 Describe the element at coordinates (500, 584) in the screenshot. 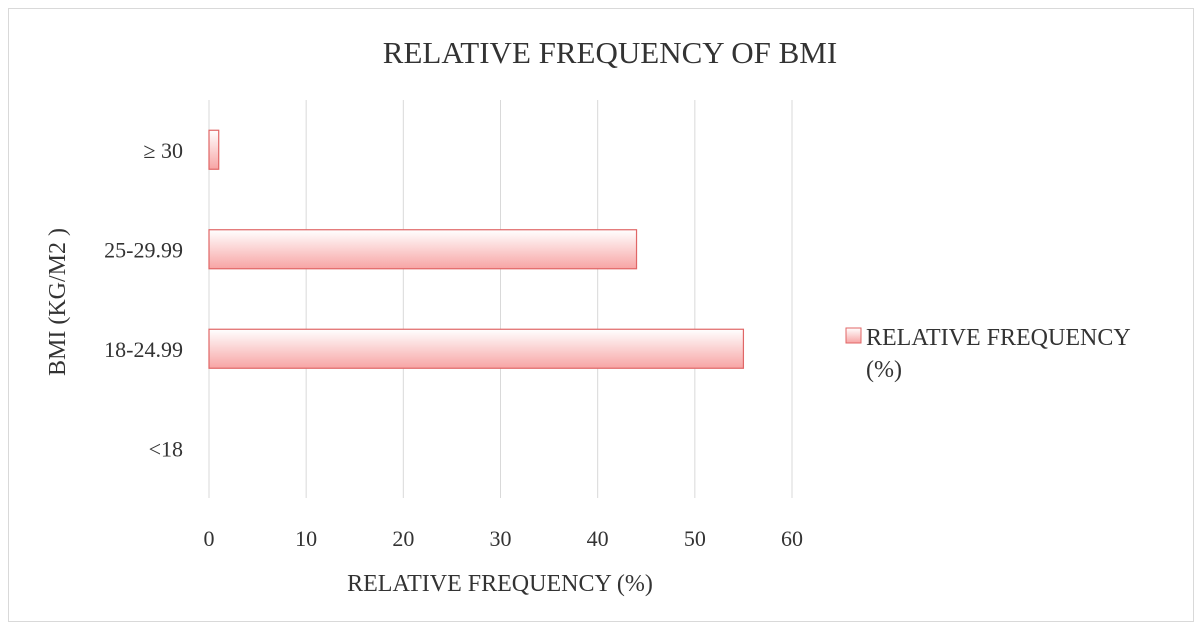

I see `x-axis-label: RELATIVE FREQUENCY (%)` at that location.